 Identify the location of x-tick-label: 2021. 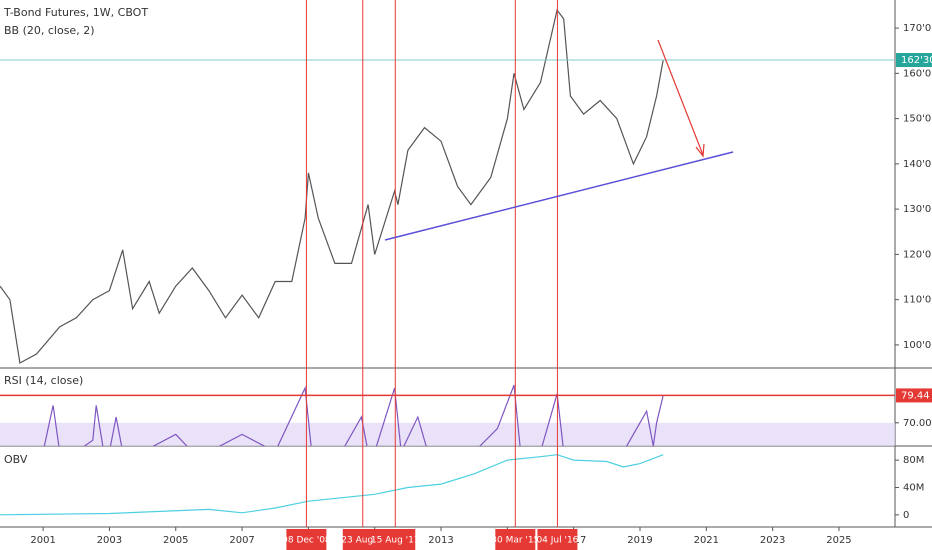
(706, 540).